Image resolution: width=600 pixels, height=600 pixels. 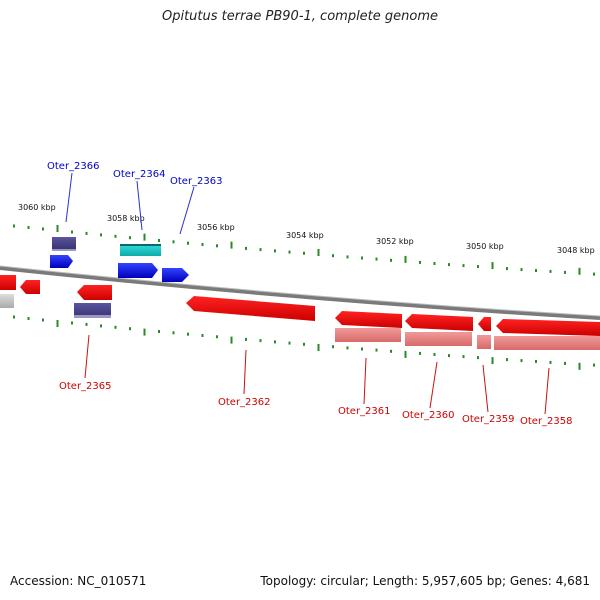 I want to click on tick-label: 3060 kbp, so click(x=37, y=207).